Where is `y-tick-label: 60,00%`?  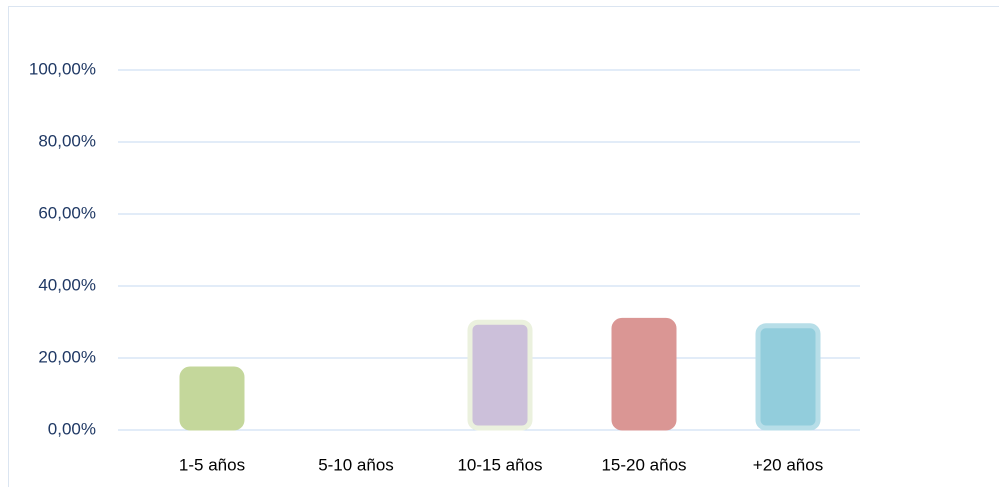 y-tick-label: 60,00% is located at coordinates (67, 212).